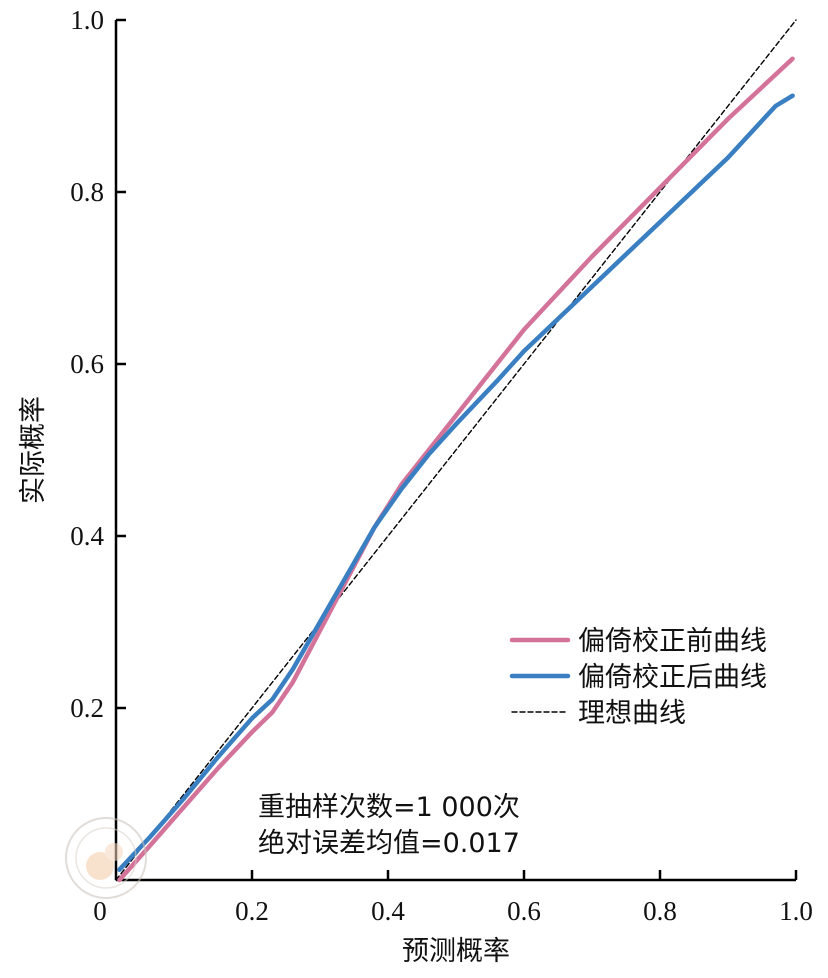 The width and height of the screenshot is (828, 978). What do you see at coordinates (632, 713) in the screenshot?
I see `legend-label-2: 理想曲线` at bounding box center [632, 713].